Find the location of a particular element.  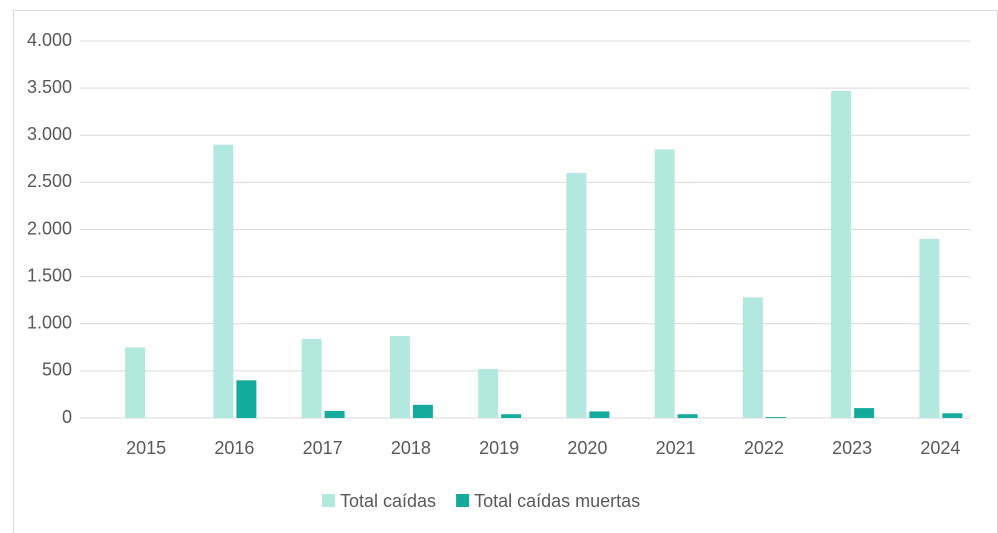

x-tick-label: 2021 is located at coordinates (676, 448).